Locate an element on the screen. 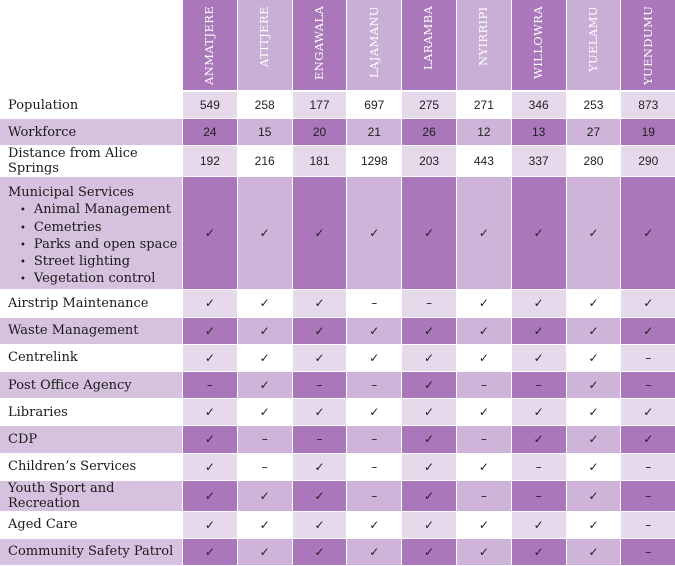  sub-service-item: Parks and open space is located at coordinates (101, 245).